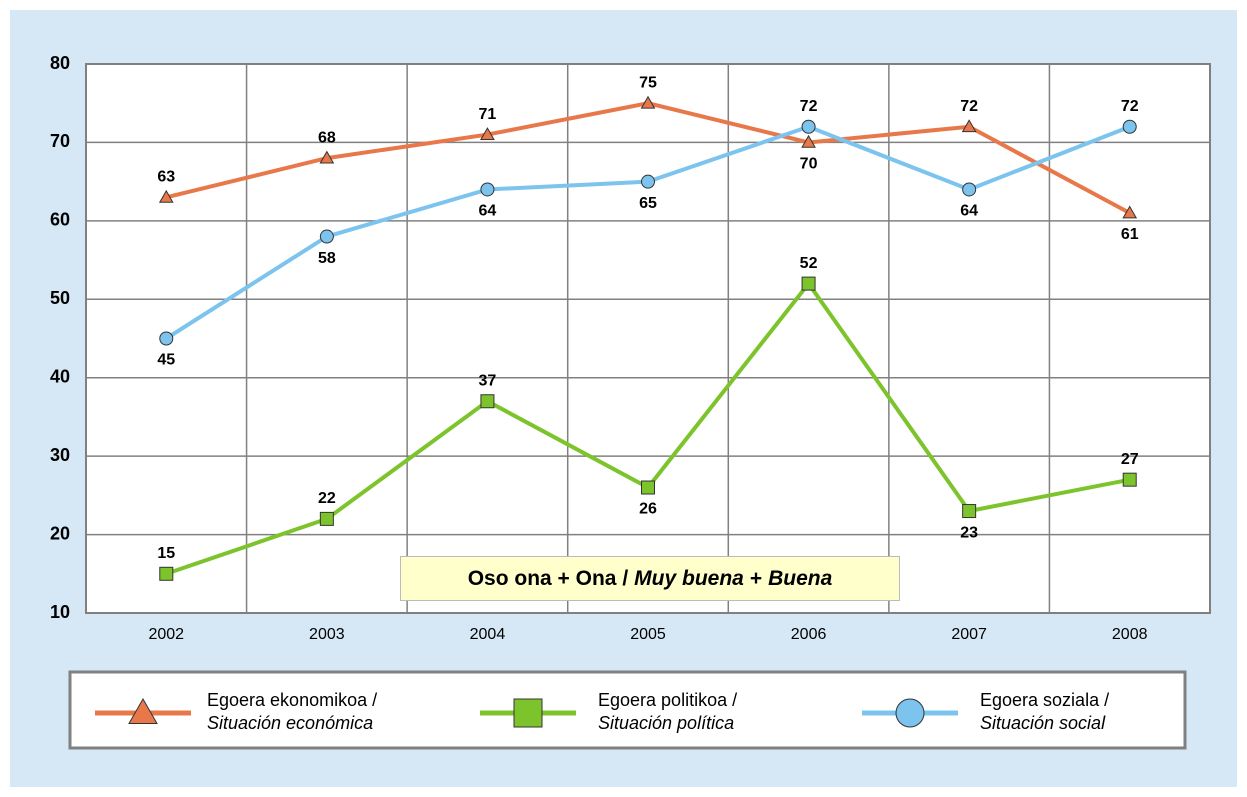 The width and height of the screenshot is (1247, 797). Describe the element at coordinates (166, 177) in the screenshot. I see `data-label: 63` at that location.